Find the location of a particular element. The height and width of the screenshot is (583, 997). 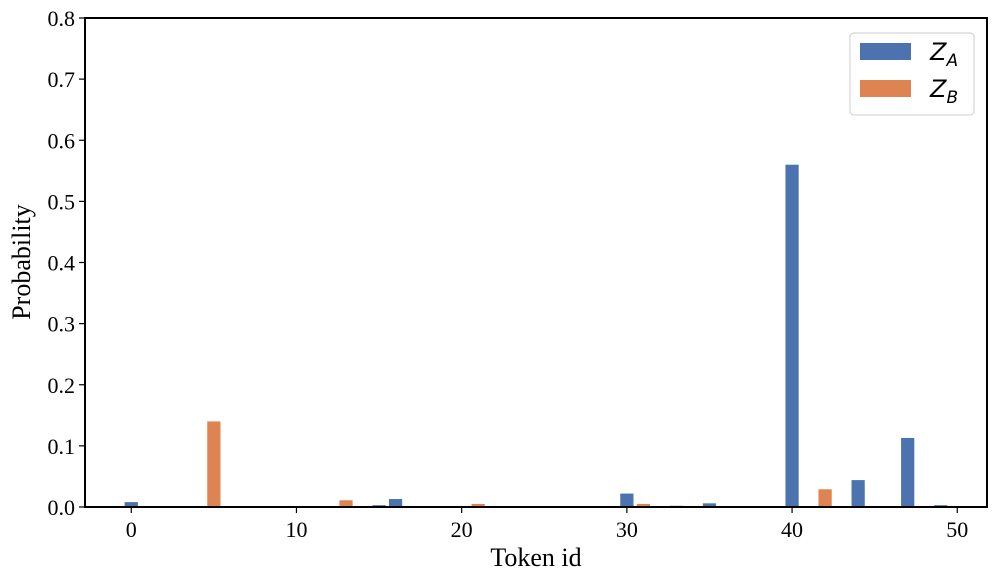

y-tick-label: 0.2 is located at coordinates (62, 385).